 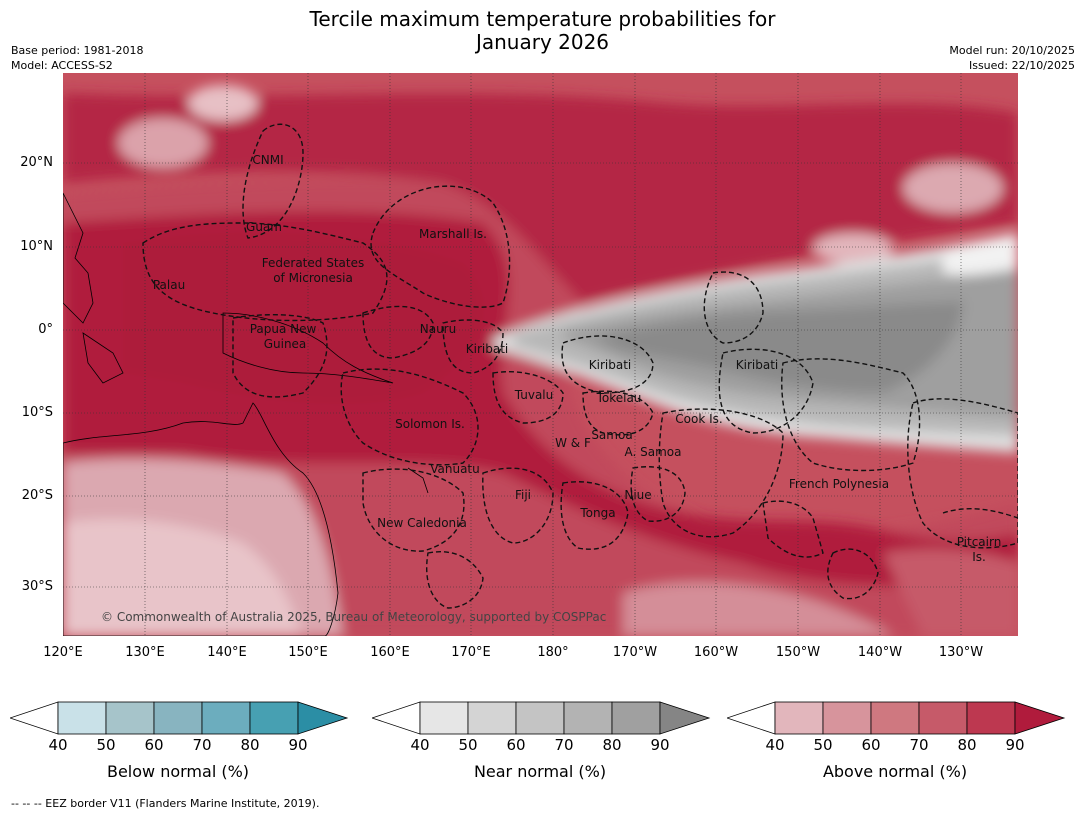 What do you see at coordinates (468, 745) in the screenshot?
I see `tick-near-50: 50` at bounding box center [468, 745].